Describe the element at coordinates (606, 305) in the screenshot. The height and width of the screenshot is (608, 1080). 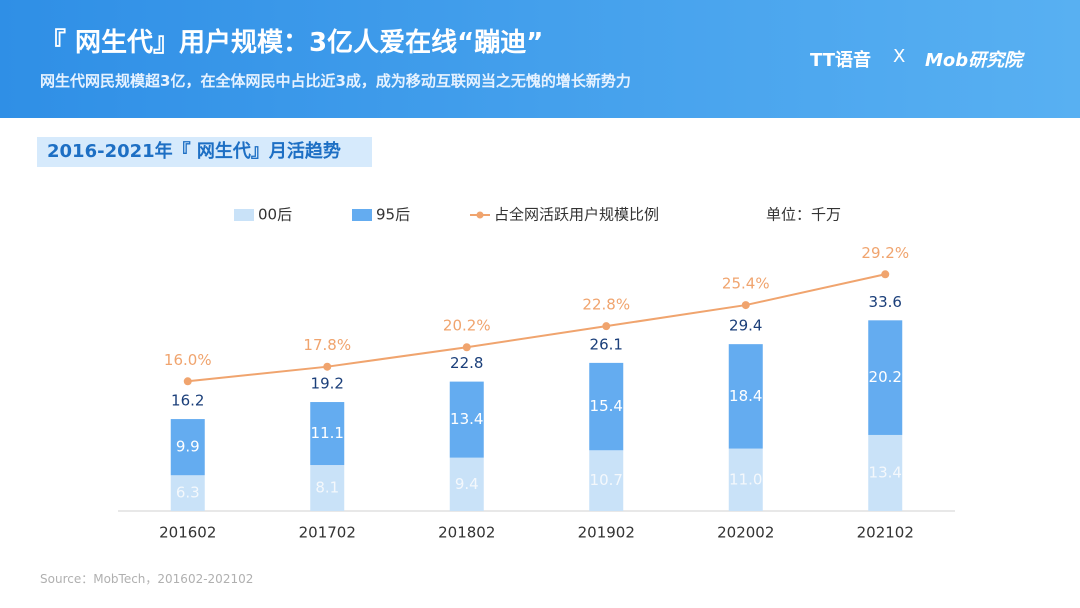
I see `line-label: 22.8%` at that location.